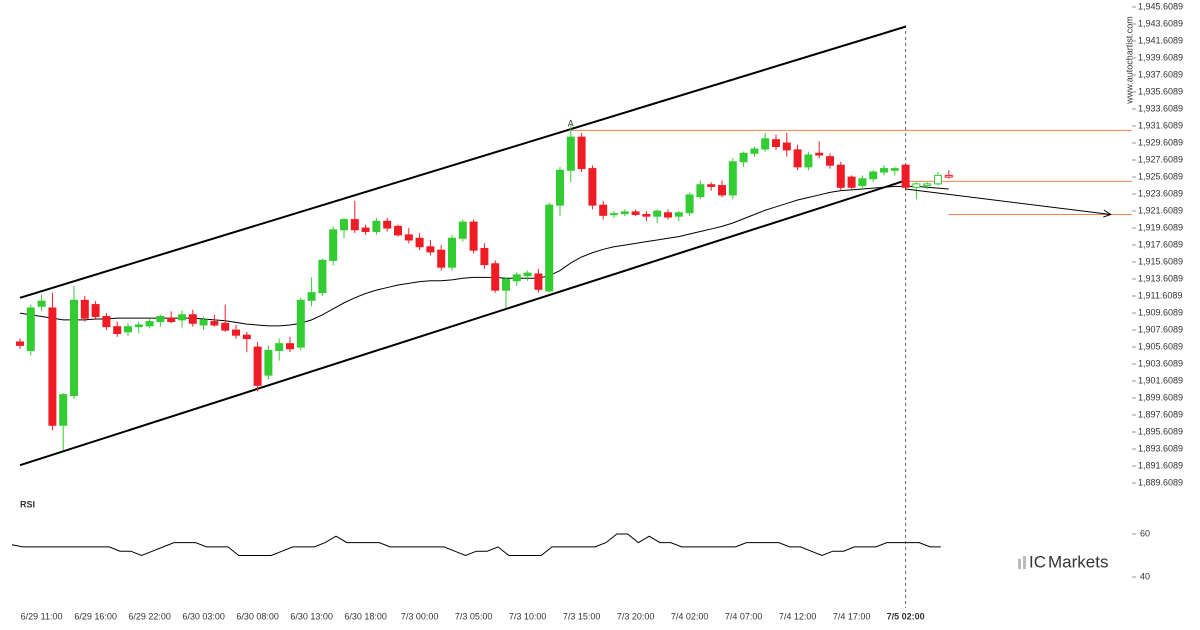  I want to click on logo-brand: IC, so click(1037, 561).